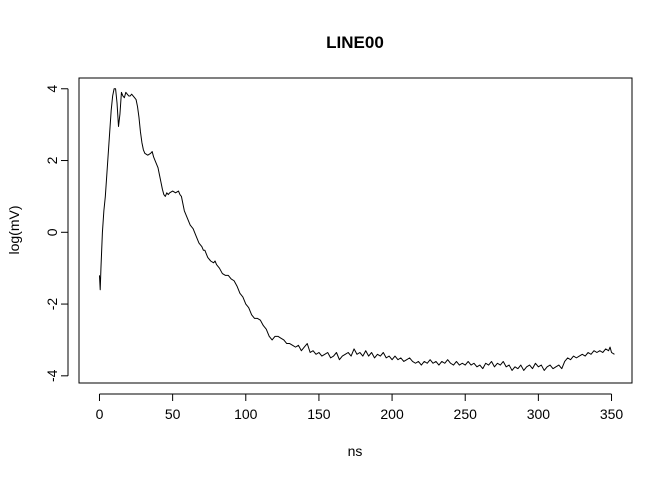  Describe the element at coordinates (52, 160) in the screenshot. I see `y-tick-label: 2` at that location.